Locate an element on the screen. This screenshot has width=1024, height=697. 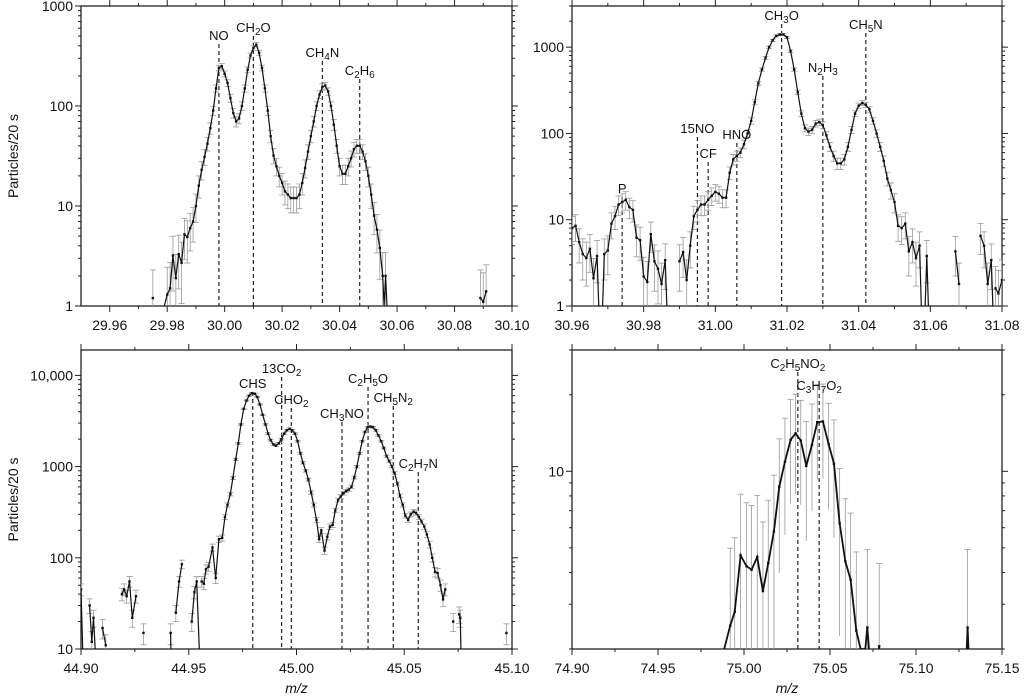
formula-text: NO is located at coordinates (219, 35).